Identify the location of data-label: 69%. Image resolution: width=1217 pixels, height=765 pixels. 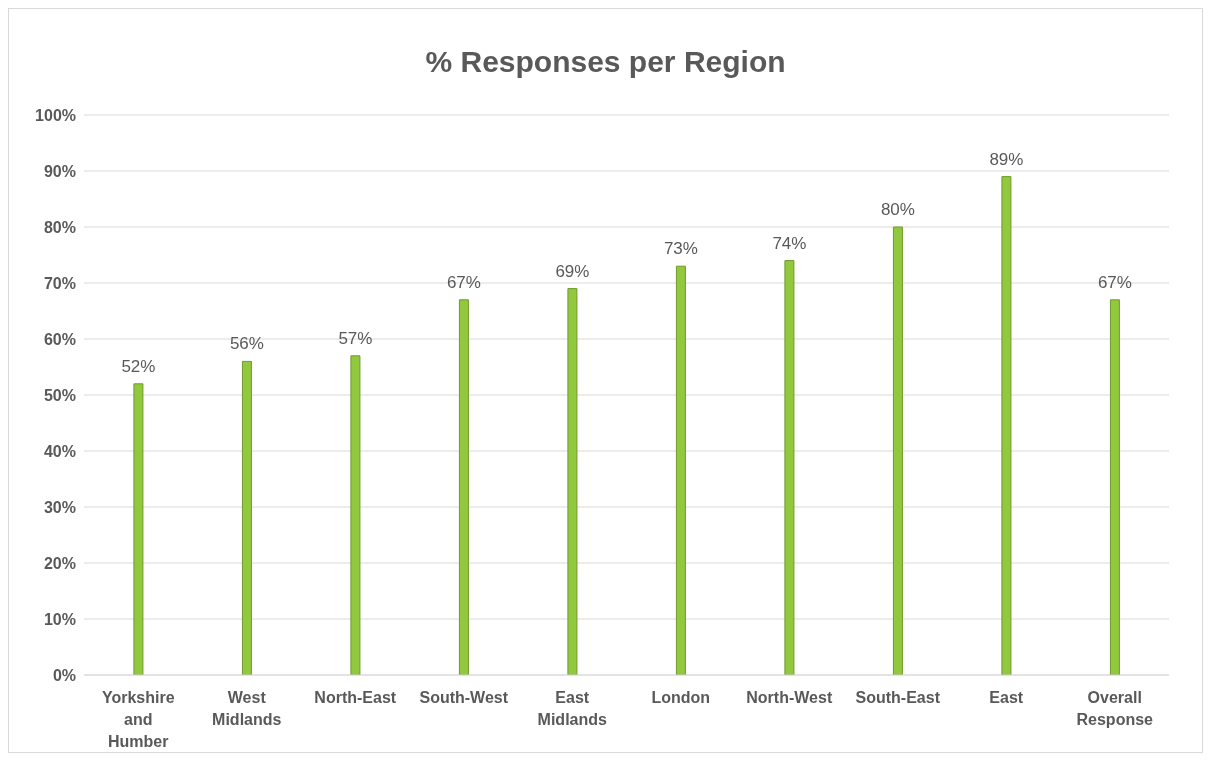
(572, 271).